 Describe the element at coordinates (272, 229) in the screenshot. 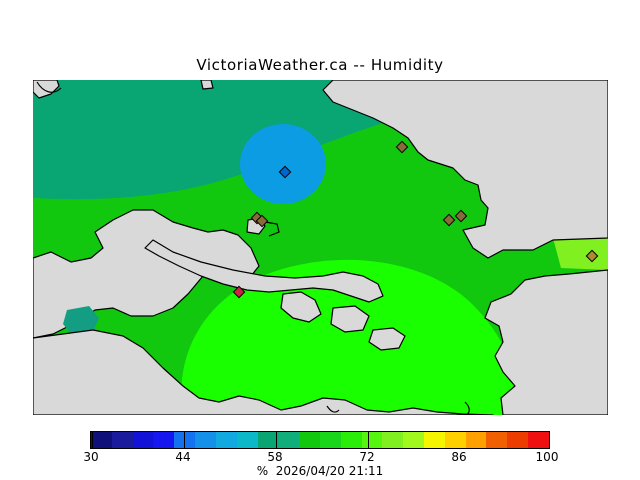

I see `coastline-small-bay` at that location.